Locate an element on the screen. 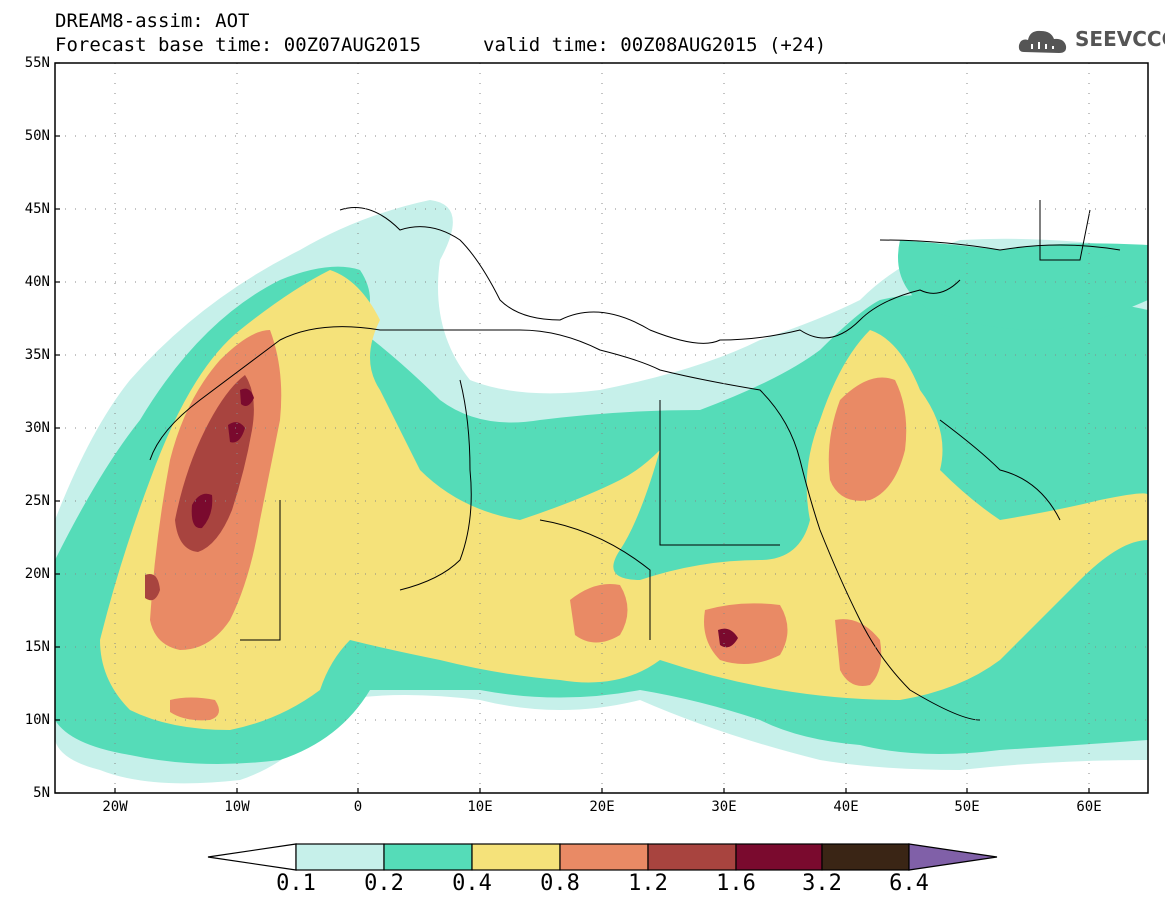  colorbar is located at coordinates (602, 857).